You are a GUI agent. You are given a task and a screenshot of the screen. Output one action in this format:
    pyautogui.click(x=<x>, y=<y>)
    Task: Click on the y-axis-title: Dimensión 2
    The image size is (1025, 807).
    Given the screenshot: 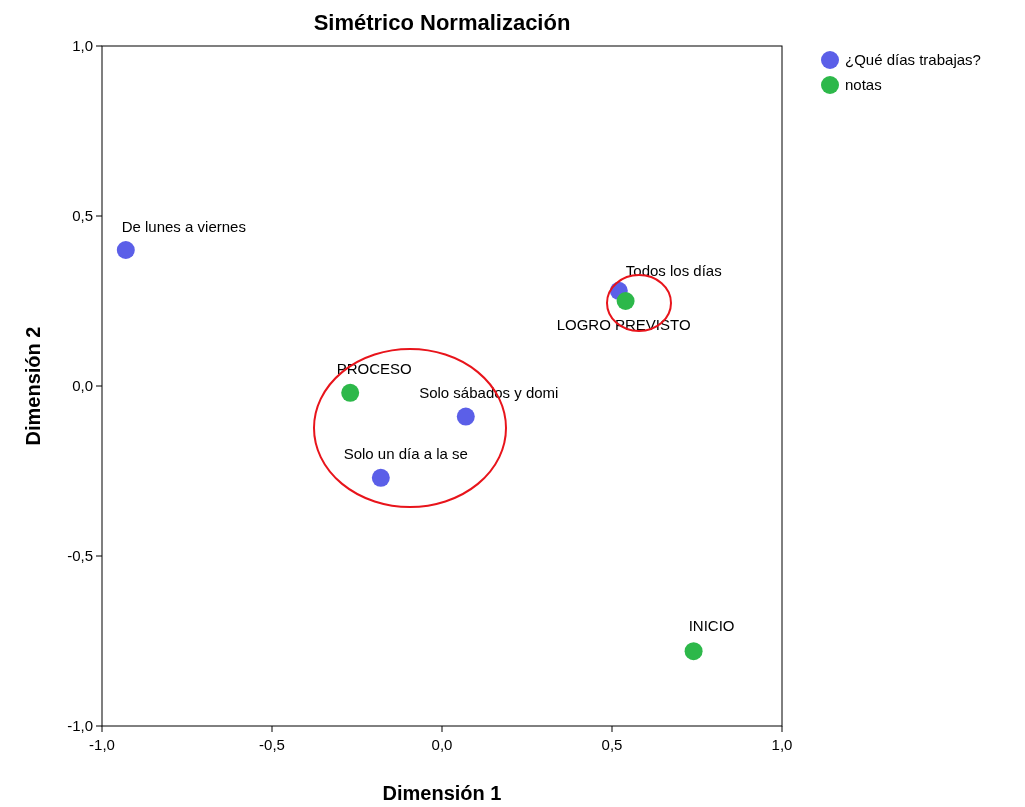 What is the action you would take?
    pyautogui.click(x=33, y=386)
    